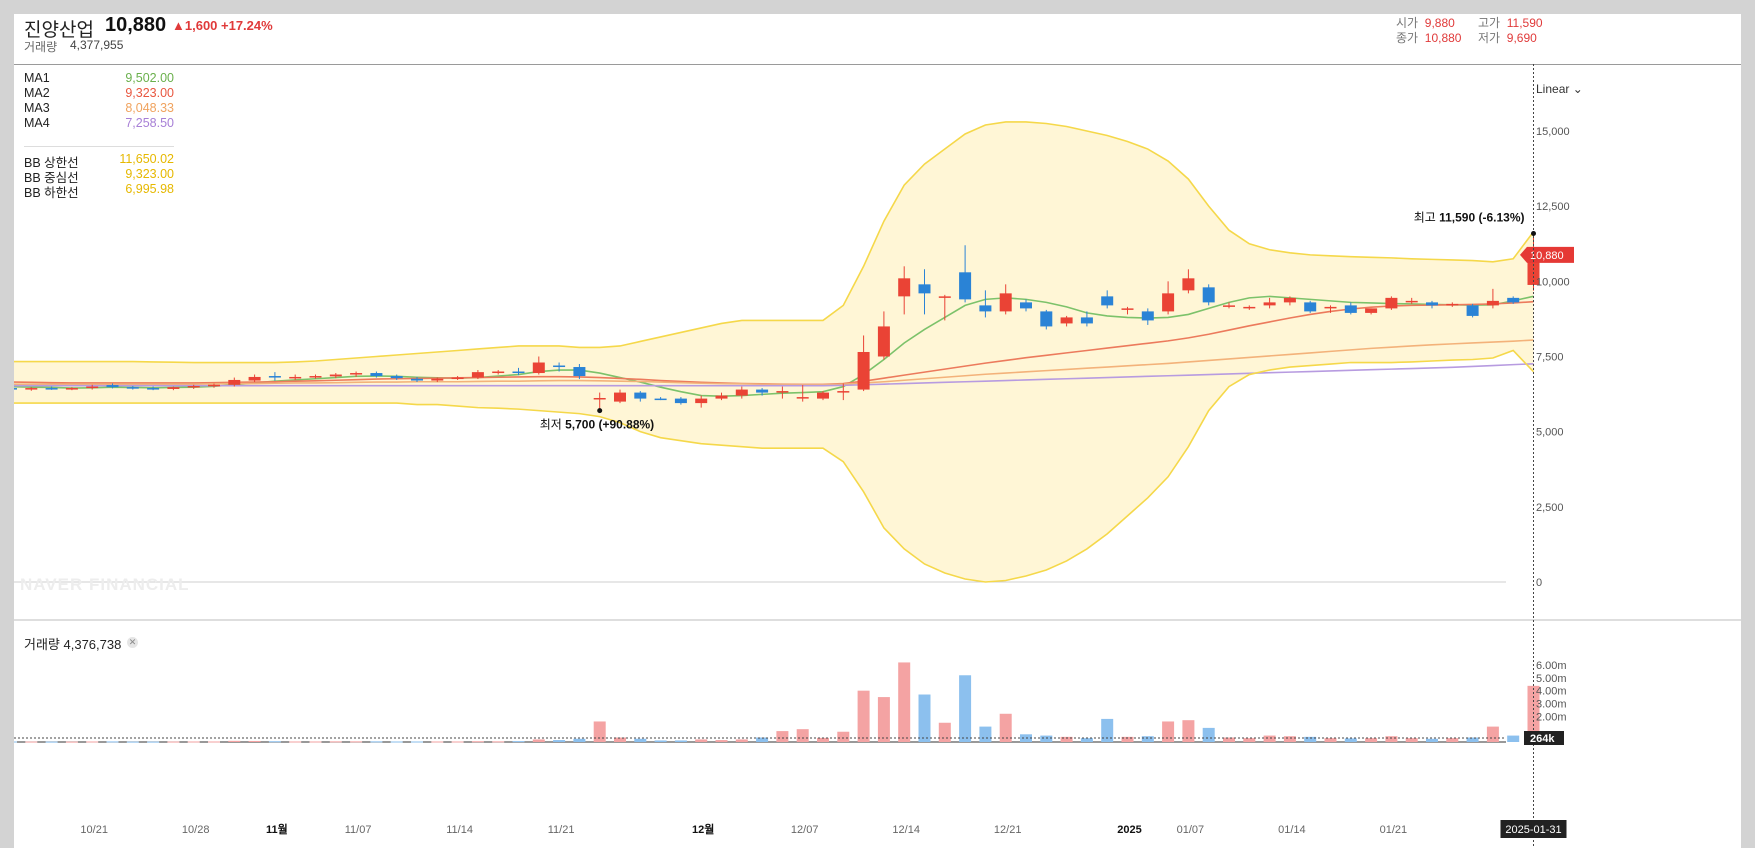  What do you see at coordinates (1550, 433) in the screenshot?
I see `price-tick-label: 5,000` at bounding box center [1550, 433].